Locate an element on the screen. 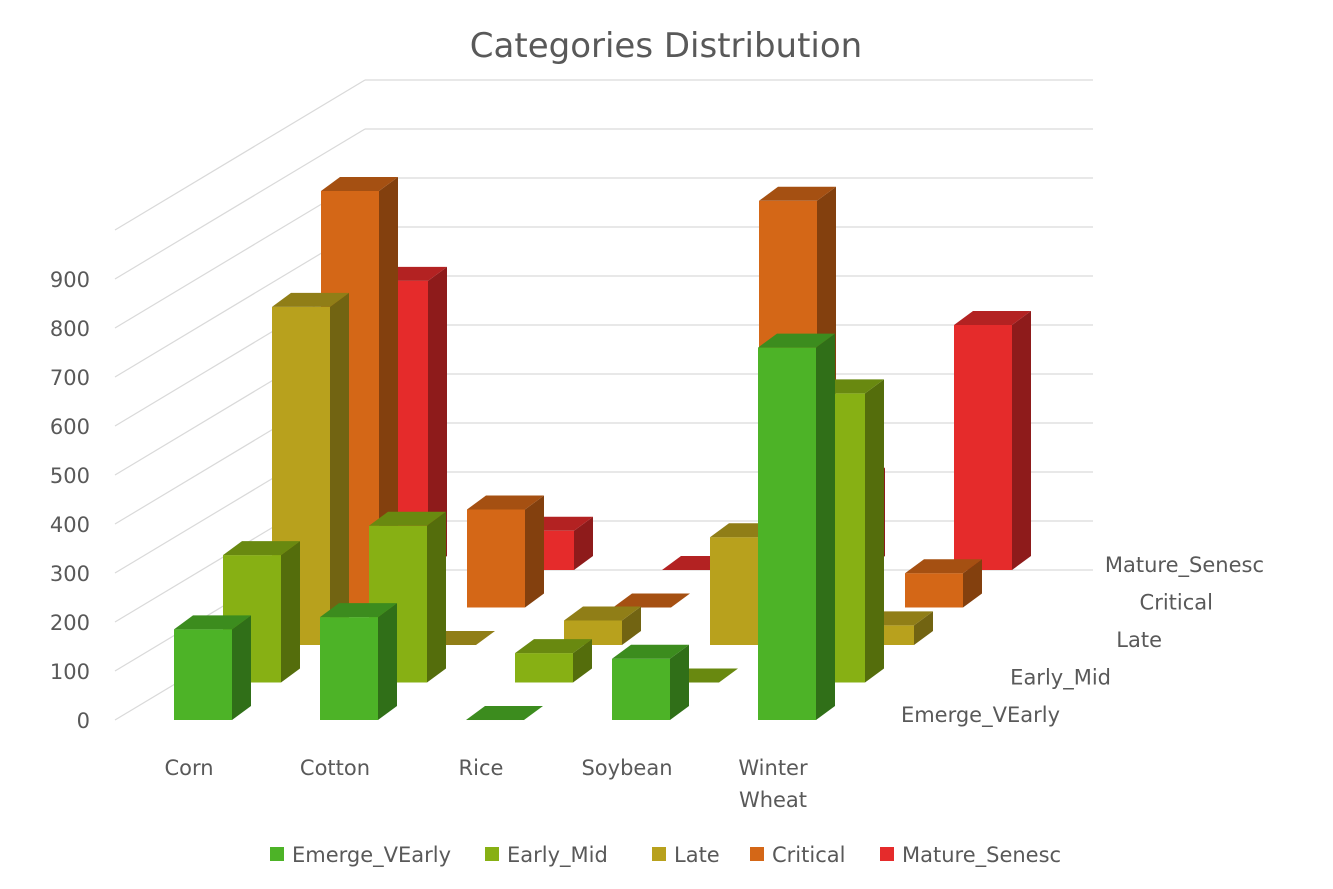 The image size is (1333, 889). legend-item: Emerge_VEarly is located at coordinates (360, 855).